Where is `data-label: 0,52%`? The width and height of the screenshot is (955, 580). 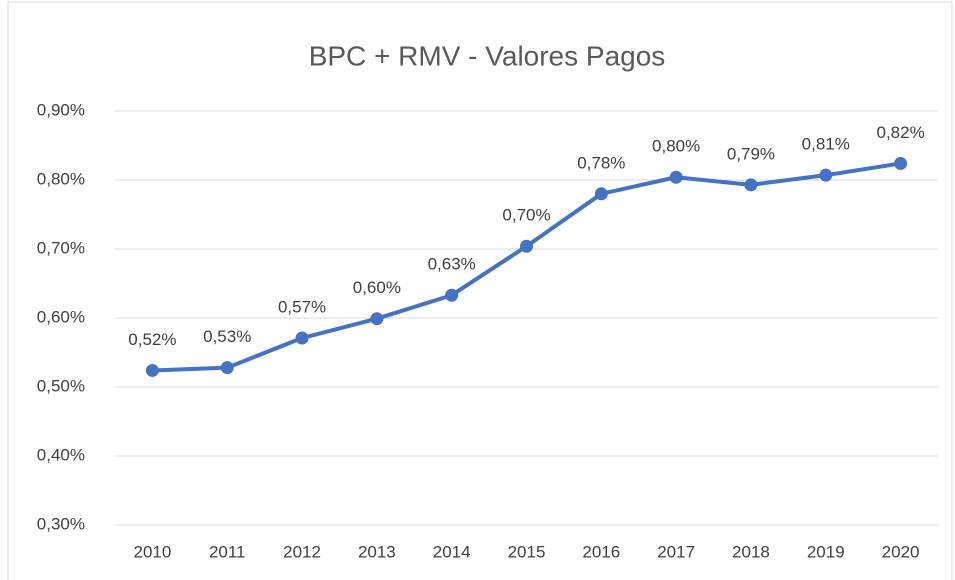
data-label: 0,52% is located at coordinates (152, 339).